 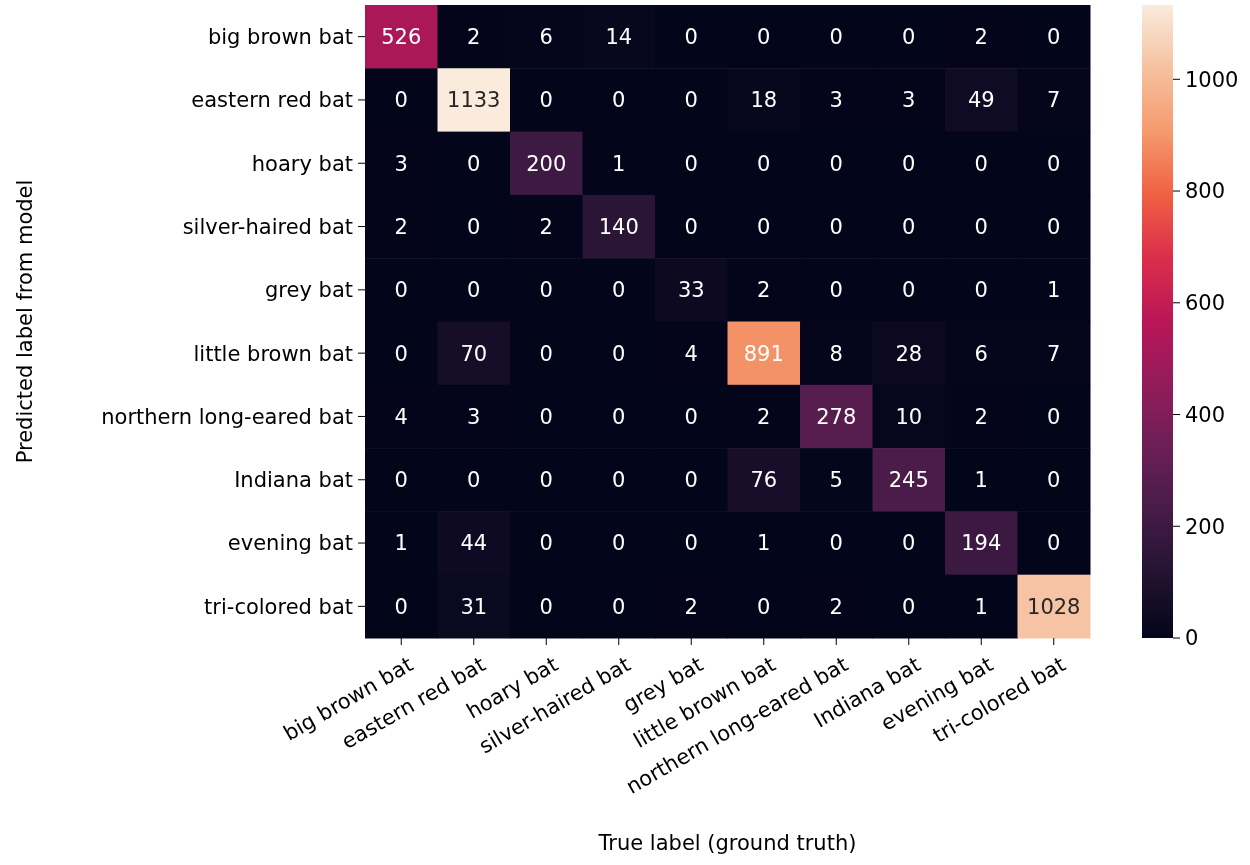 What do you see at coordinates (302, 163) in the screenshot?
I see `y-tick-label: hoary bat` at bounding box center [302, 163].